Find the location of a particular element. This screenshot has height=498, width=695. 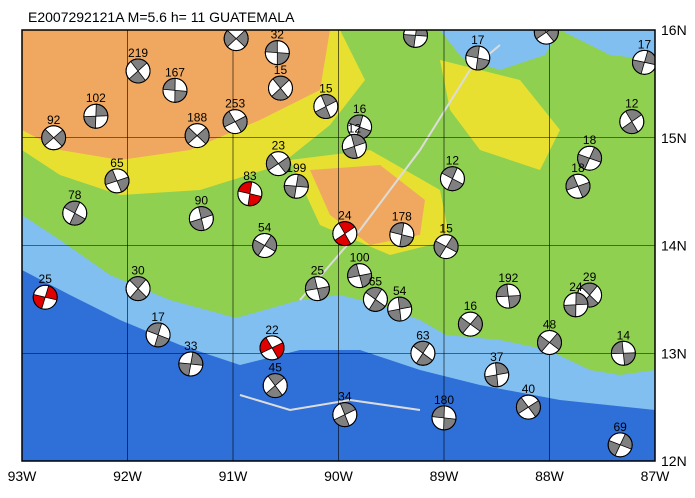

depth-label: 22 is located at coordinates (272, 330).